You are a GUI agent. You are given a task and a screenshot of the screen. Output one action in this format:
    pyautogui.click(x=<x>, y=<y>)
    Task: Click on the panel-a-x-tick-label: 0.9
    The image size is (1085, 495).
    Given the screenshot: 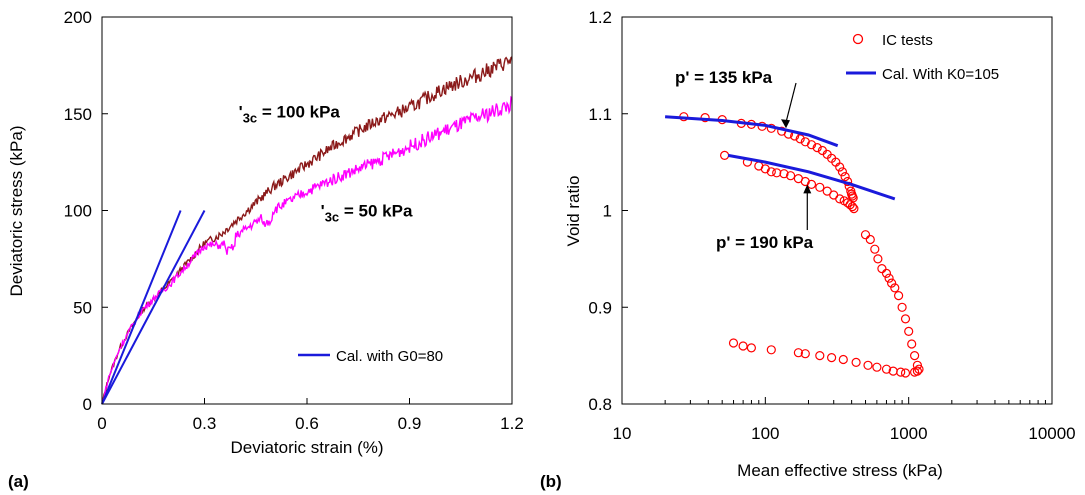 What is the action you would take?
    pyautogui.click(x=410, y=423)
    